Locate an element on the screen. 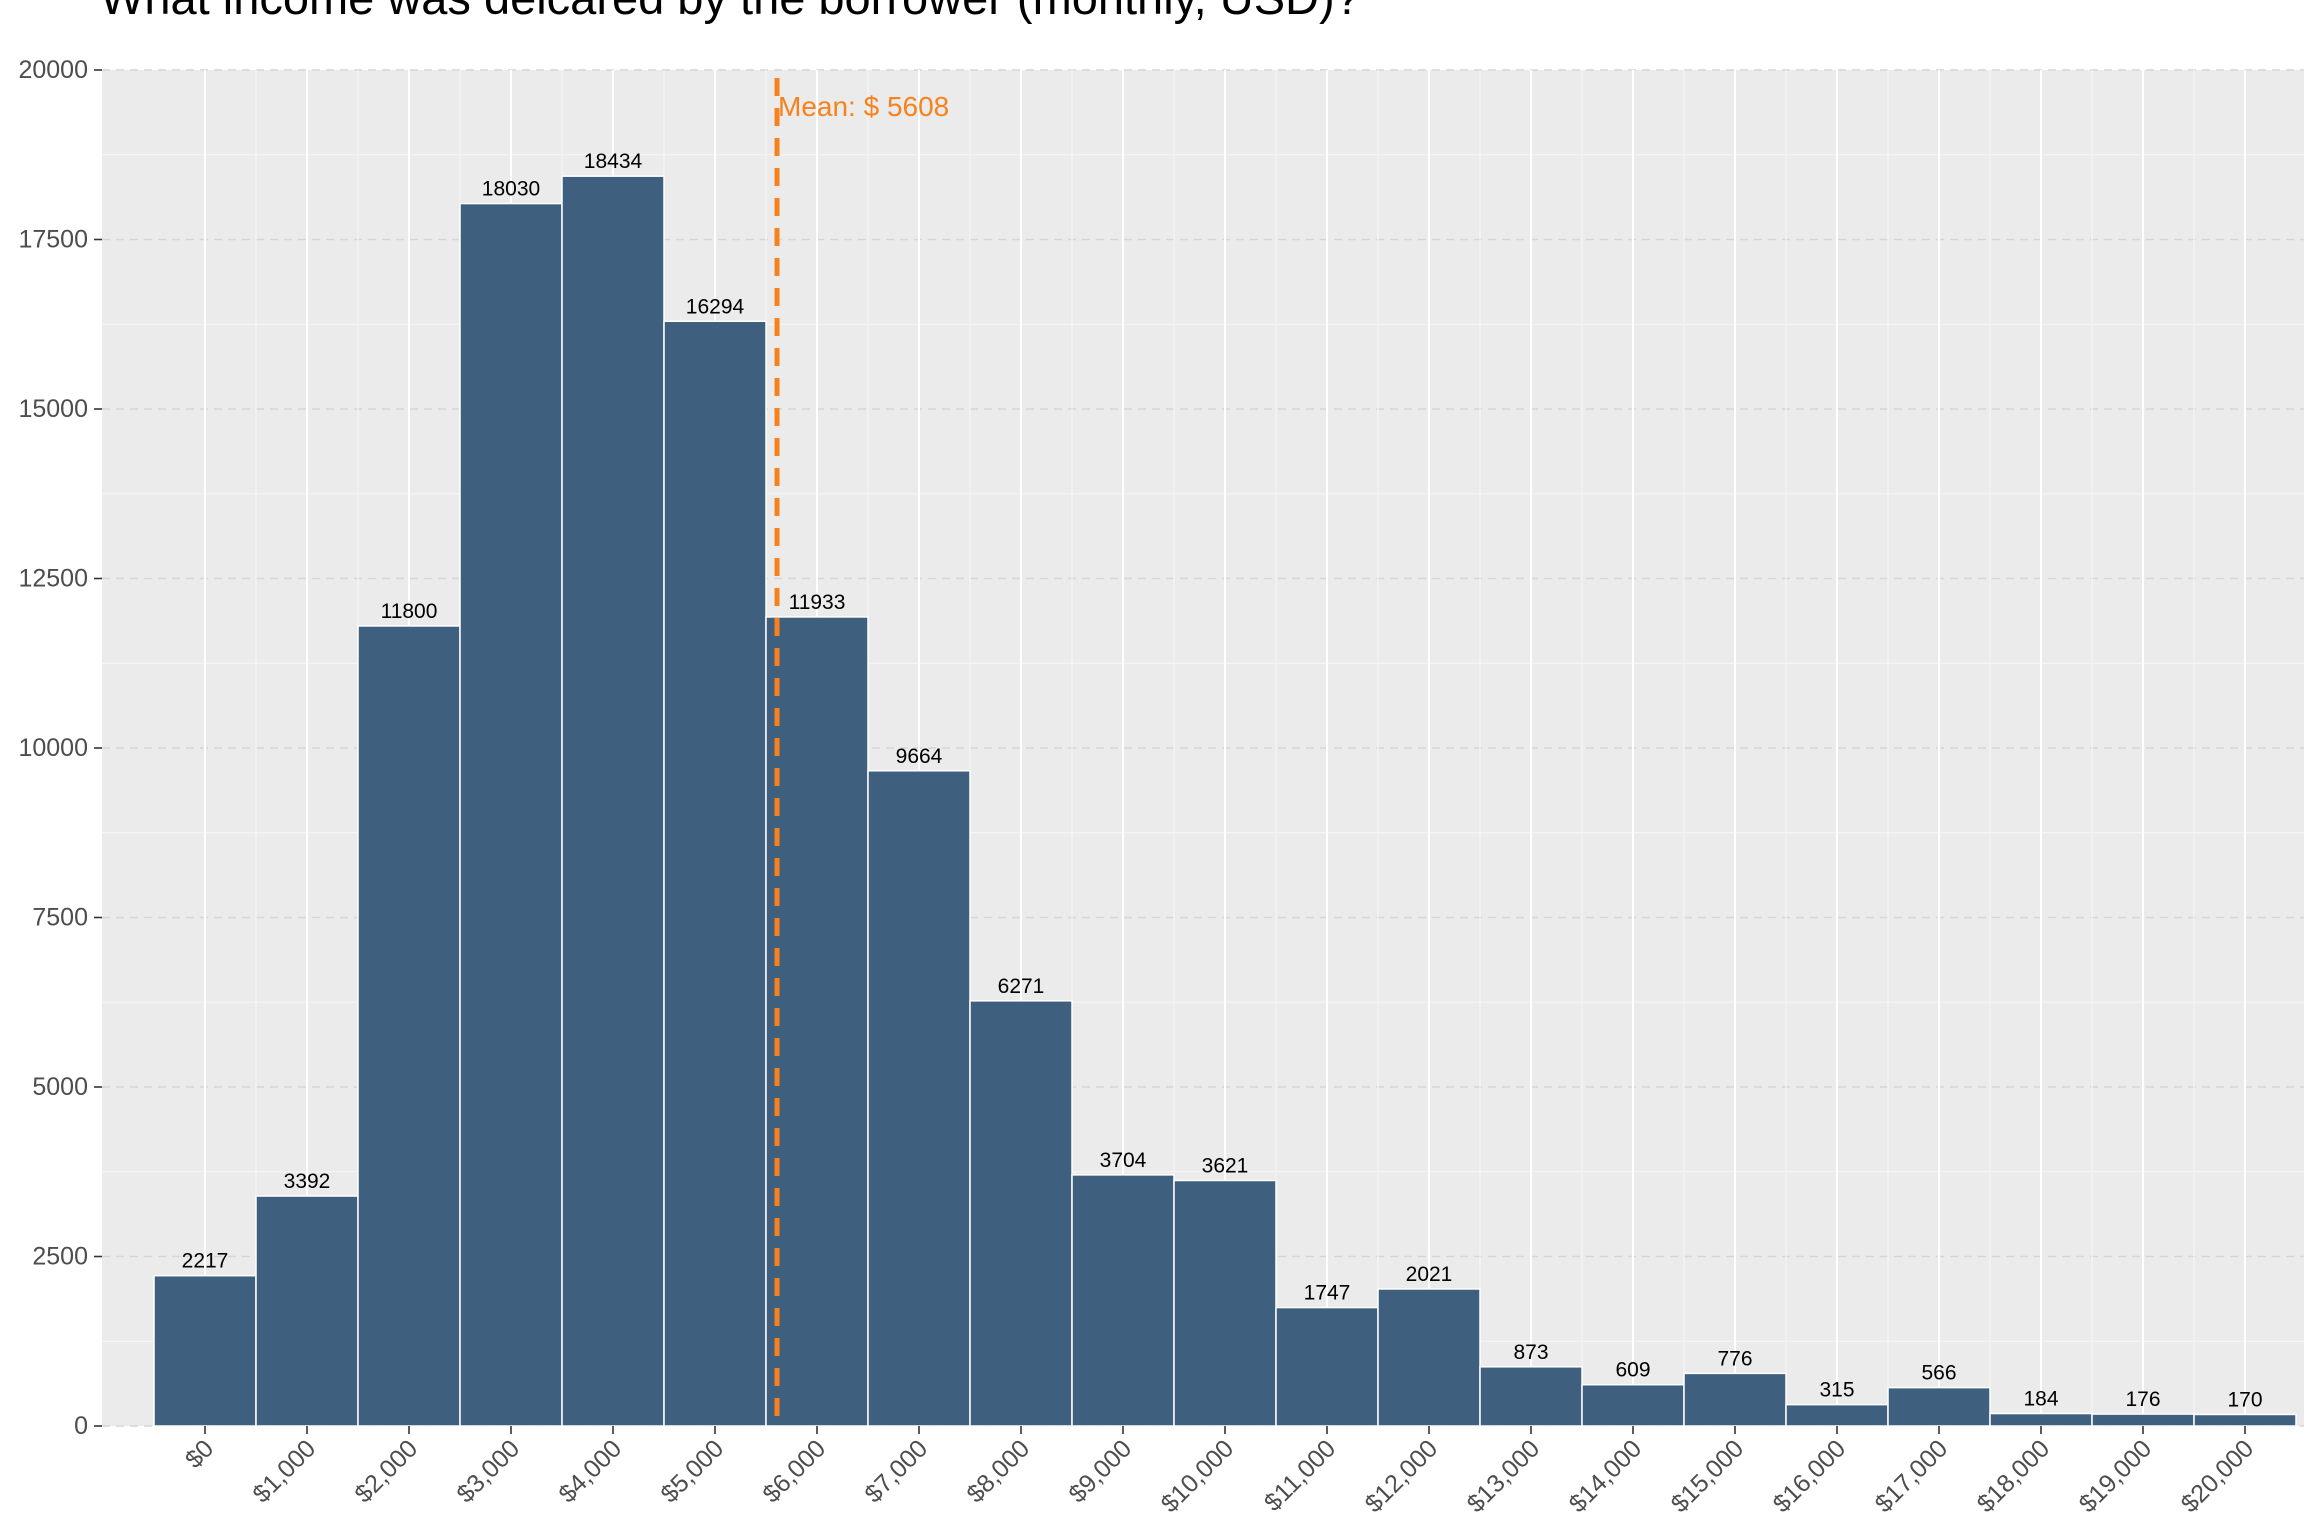 Image resolution: width=2304 pixels, height=1536 pixels. bar-value-label: 18030 is located at coordinates (511, 189).